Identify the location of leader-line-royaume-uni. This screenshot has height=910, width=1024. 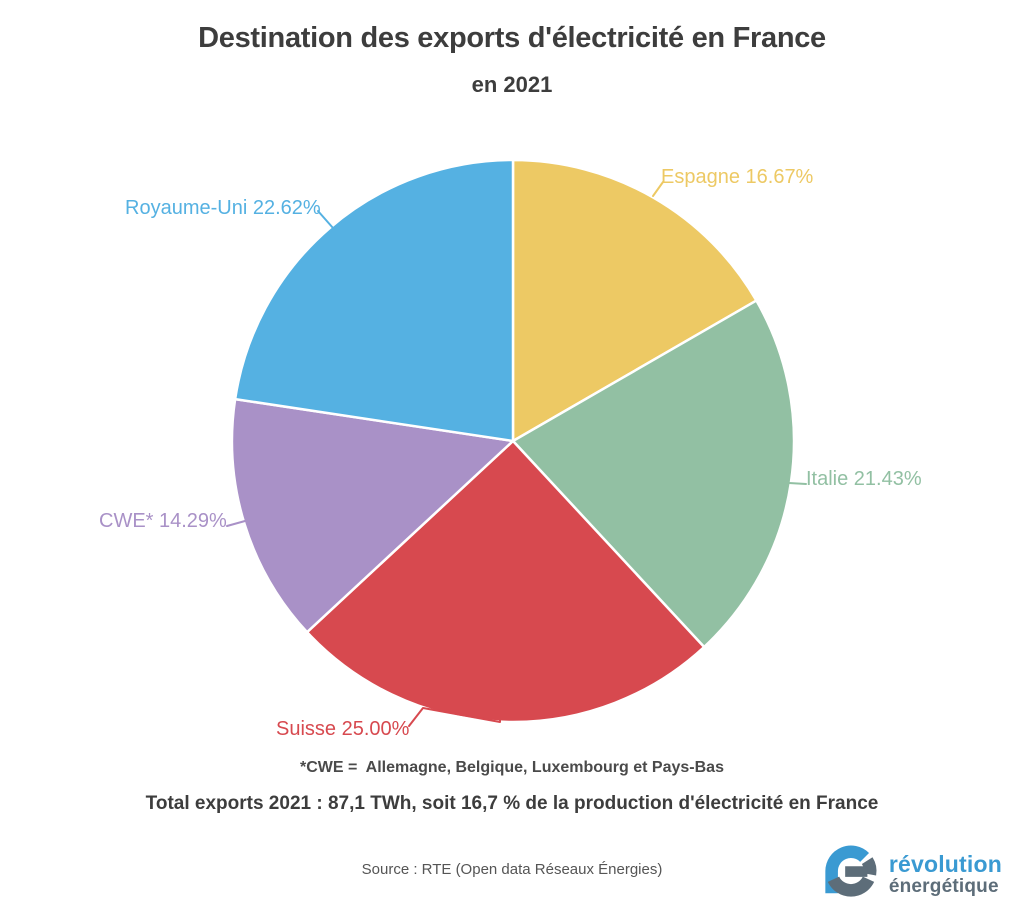
(325, 219).